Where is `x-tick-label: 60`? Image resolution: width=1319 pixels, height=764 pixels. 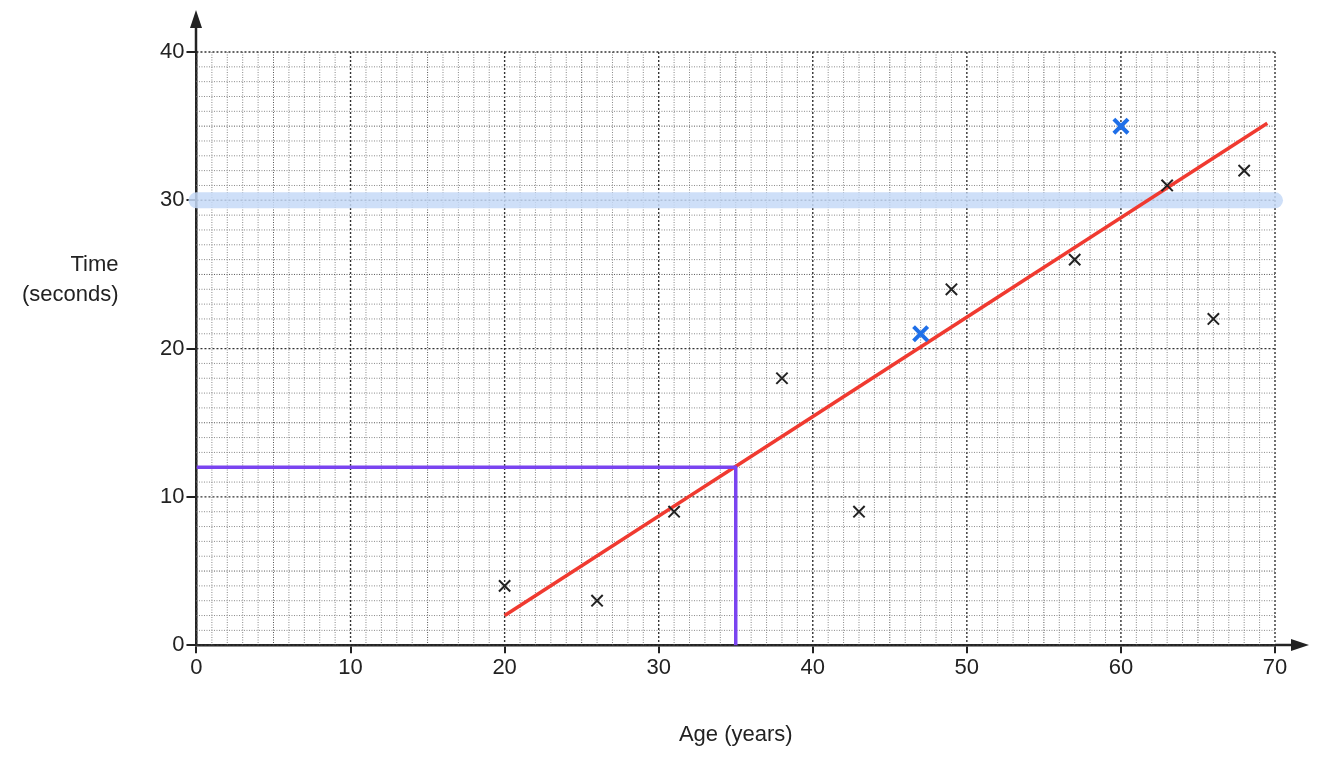
x-tick-label: 60 is located at coordinates (1121, 667).